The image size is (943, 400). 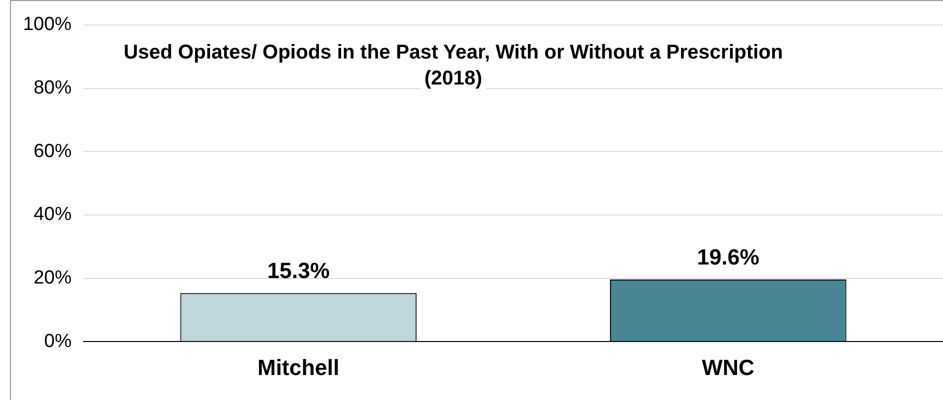 What do you see at coordinates (728, 367) in the screenshot?
I see `x-tick-label: WNC` at bounding box center [728, 367].